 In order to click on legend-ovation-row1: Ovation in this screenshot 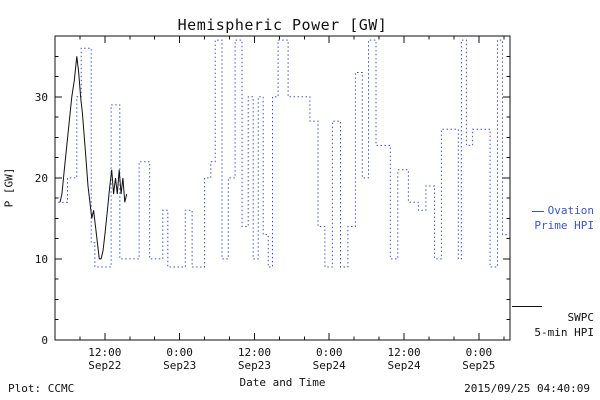, I will do `click(553, 210)`.